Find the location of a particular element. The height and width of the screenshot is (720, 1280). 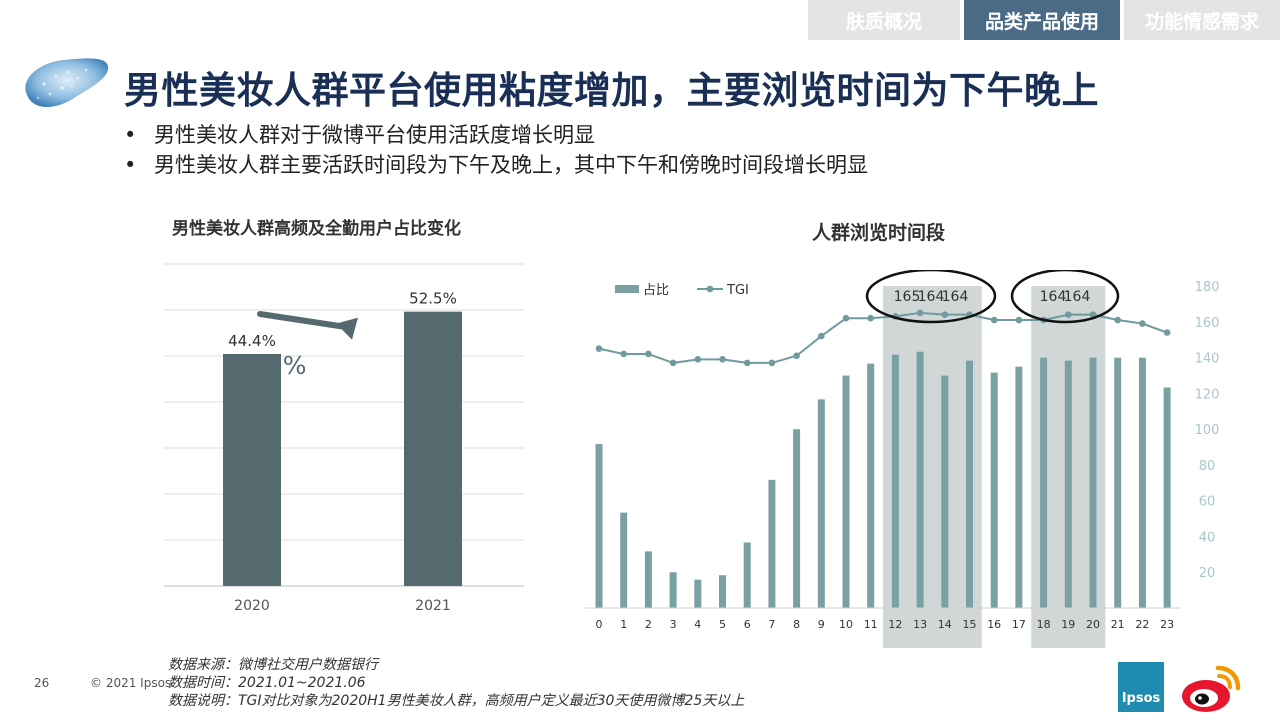

tgi-value-label: 165 is located at coordinates (907, 297).